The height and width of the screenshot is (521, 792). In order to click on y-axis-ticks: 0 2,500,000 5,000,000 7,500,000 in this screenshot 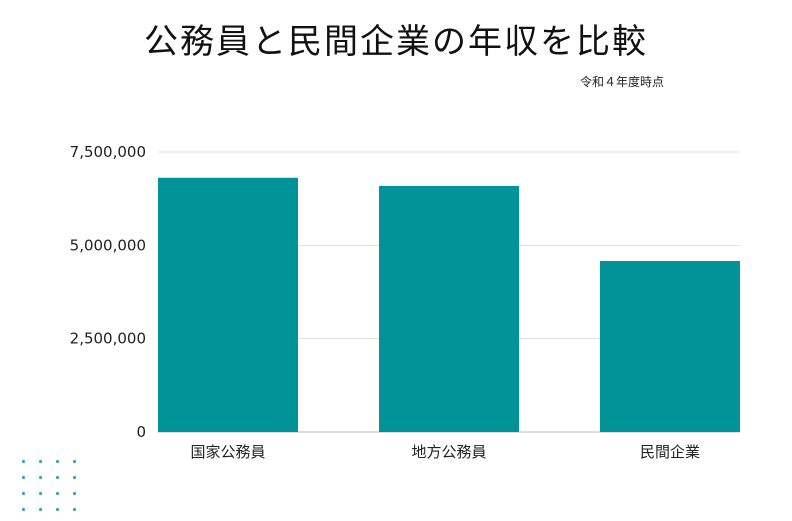, I will do `click(108, 292)`.